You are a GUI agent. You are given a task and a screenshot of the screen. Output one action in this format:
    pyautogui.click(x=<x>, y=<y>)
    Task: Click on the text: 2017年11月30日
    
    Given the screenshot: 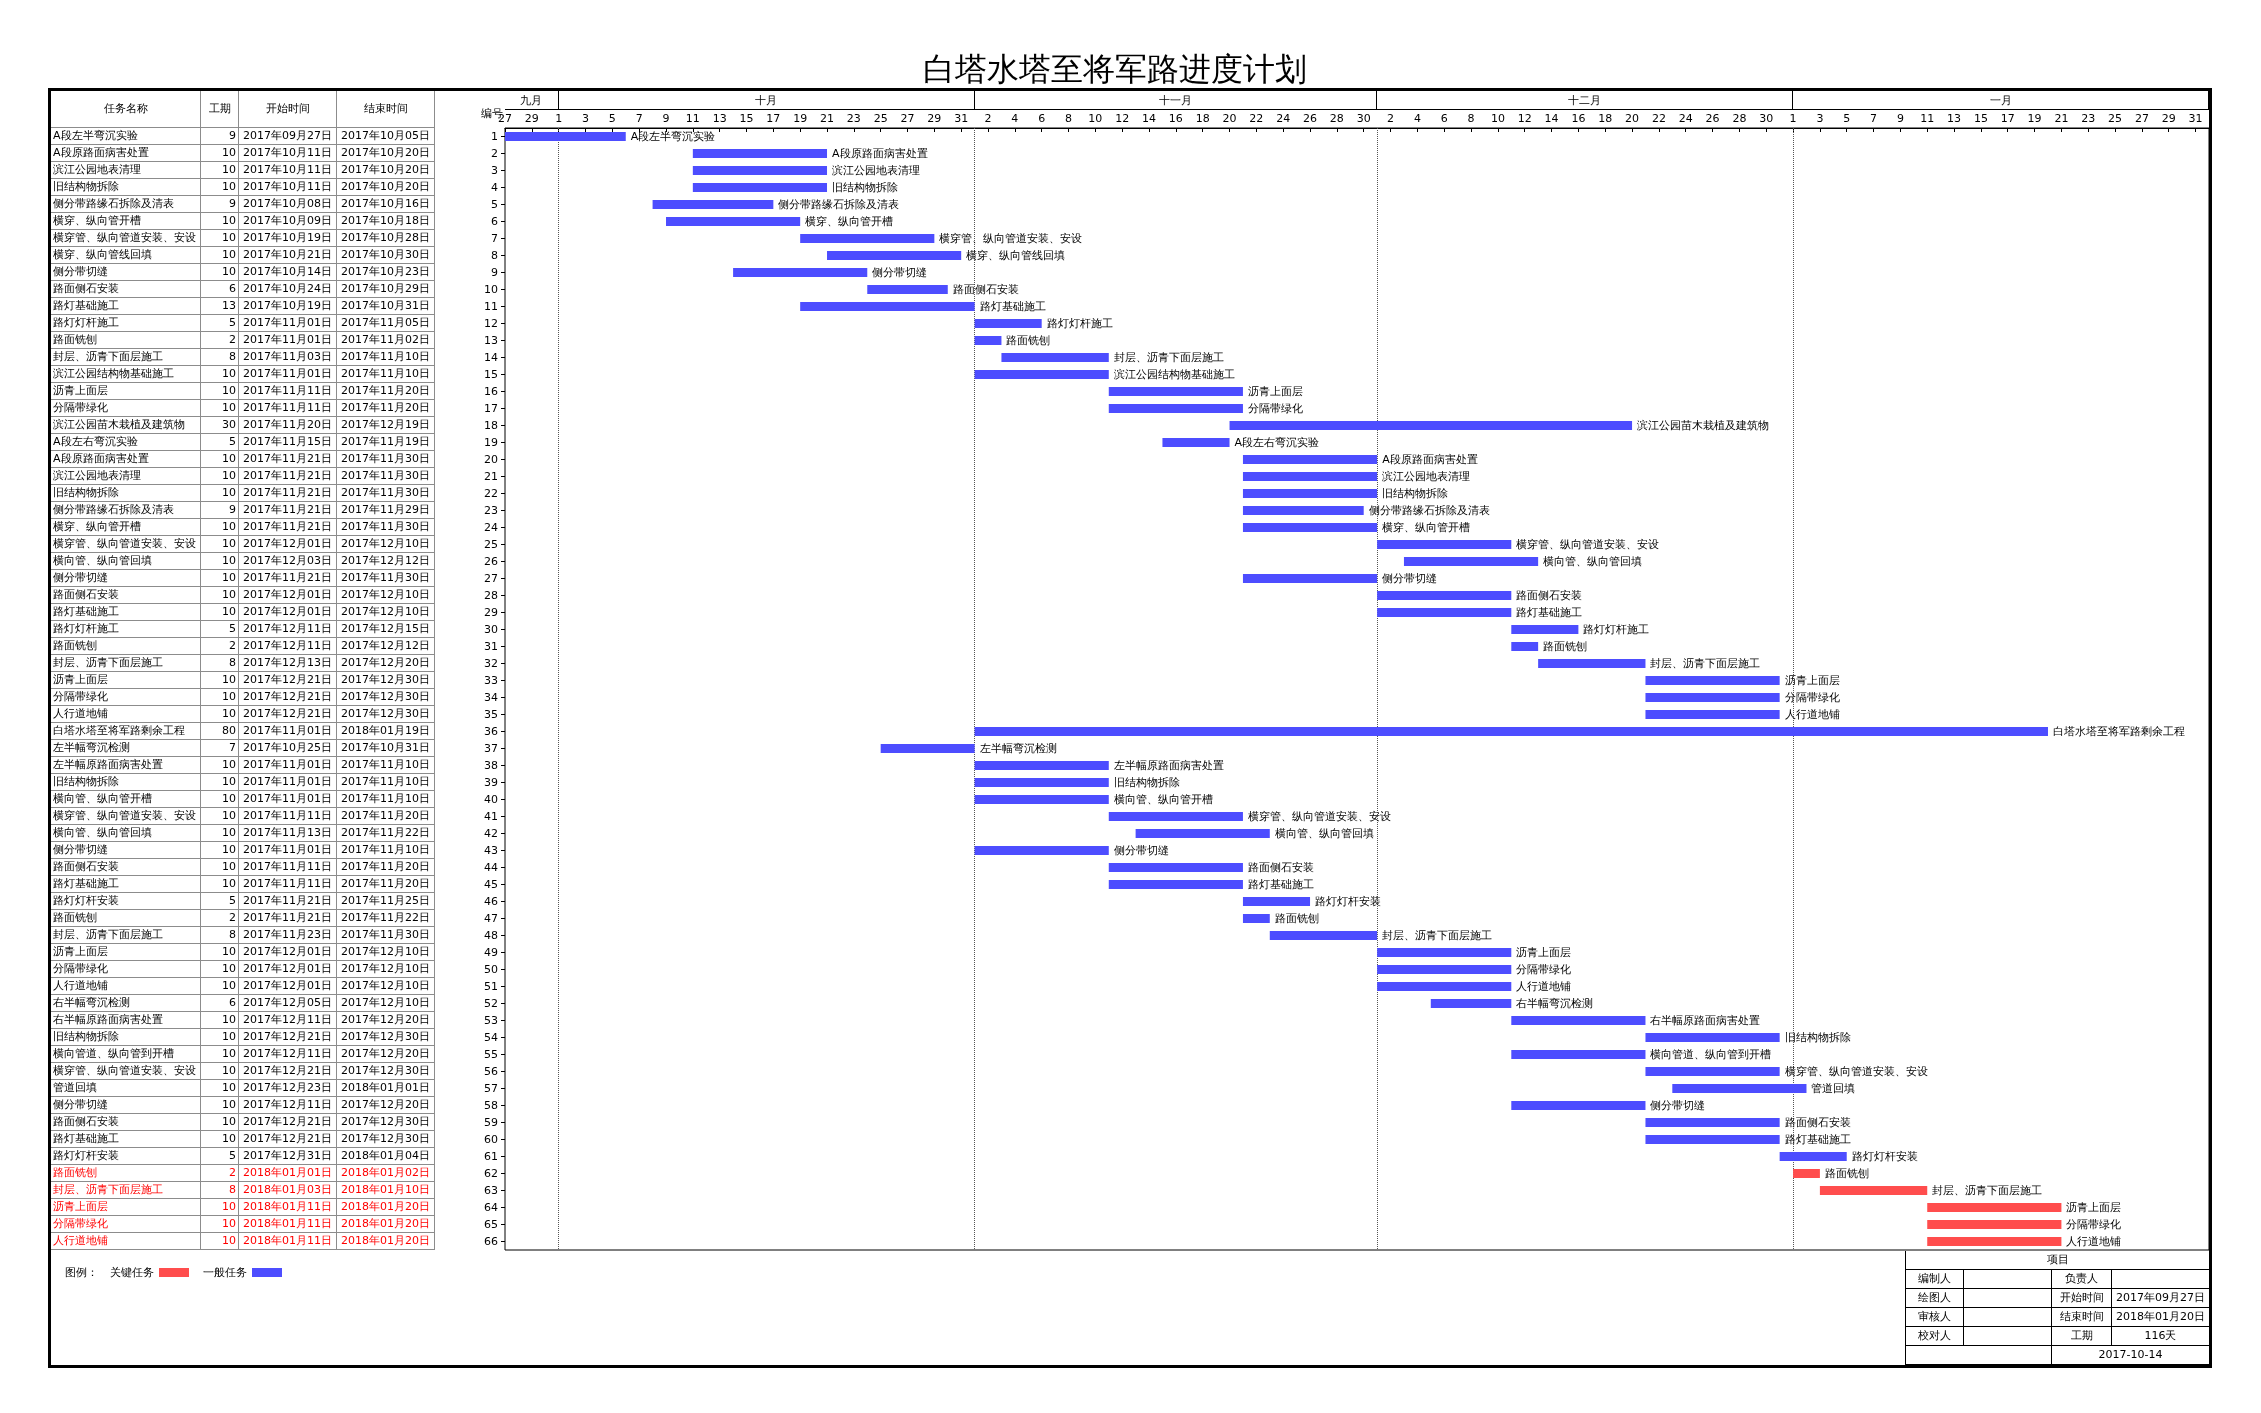 What is the action you would take?
    pyautogui.click(x=385, y=578)
    